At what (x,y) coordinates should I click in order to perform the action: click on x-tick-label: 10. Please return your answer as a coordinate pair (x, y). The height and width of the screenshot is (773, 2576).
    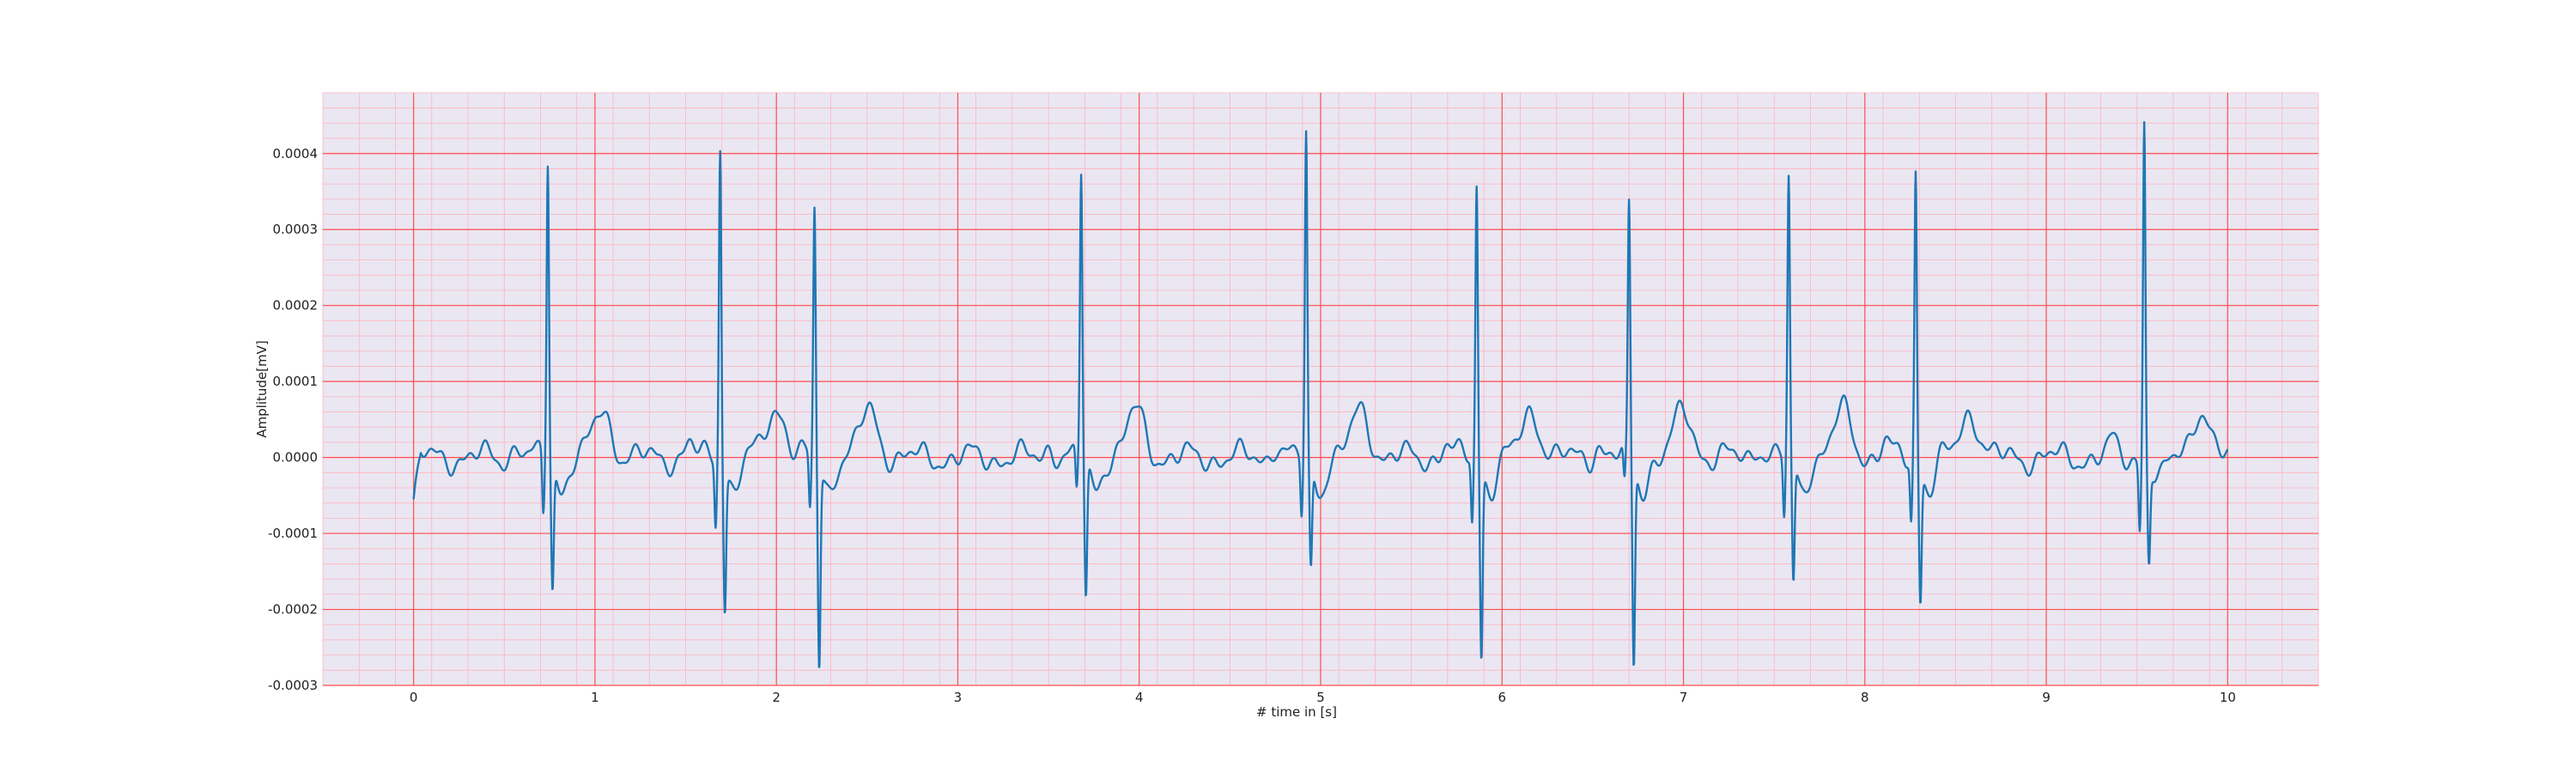
    Looking at the image, I should click on (2228, 697).